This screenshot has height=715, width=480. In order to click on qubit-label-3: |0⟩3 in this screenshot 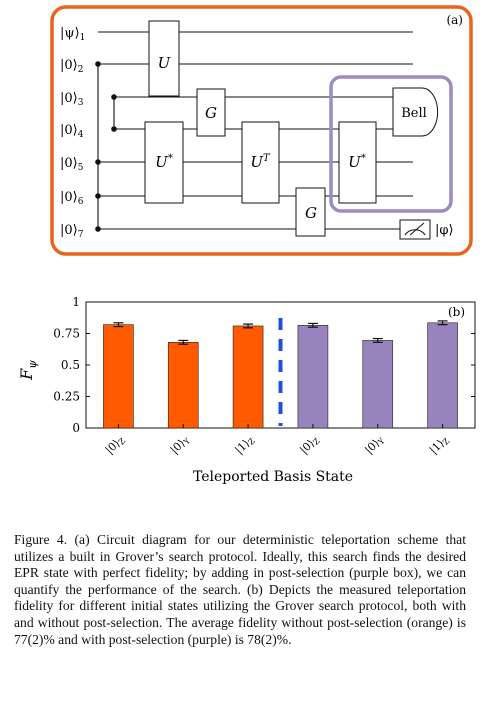, I will do `click(72, 99)`.